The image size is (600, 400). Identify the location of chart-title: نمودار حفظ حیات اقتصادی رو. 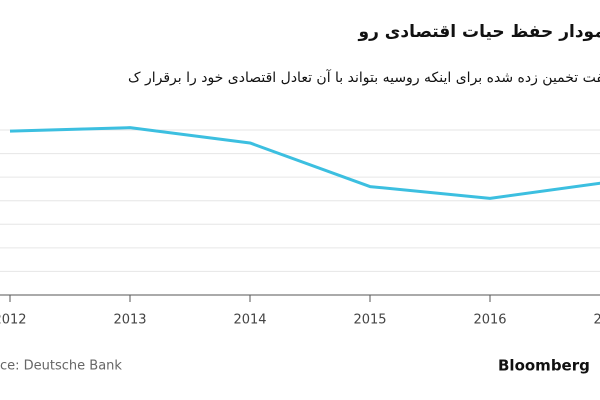
(479, 32).